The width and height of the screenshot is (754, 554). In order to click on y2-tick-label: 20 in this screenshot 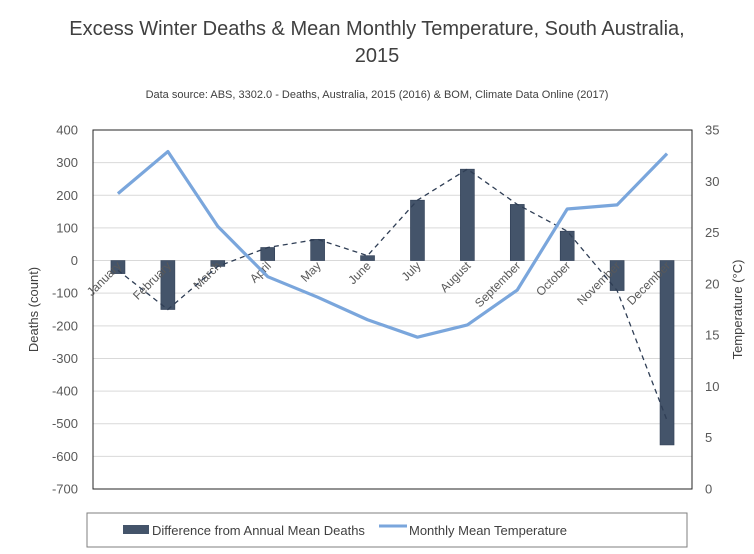, I will do `click(712, 283)`.